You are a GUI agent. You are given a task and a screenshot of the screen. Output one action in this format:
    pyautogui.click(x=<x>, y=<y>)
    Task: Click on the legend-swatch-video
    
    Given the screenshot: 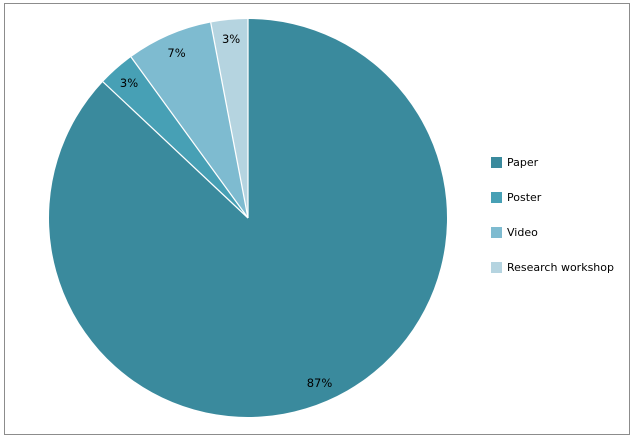 What is the action you would take?
    pyautogui.click(x=496, y=232)
    